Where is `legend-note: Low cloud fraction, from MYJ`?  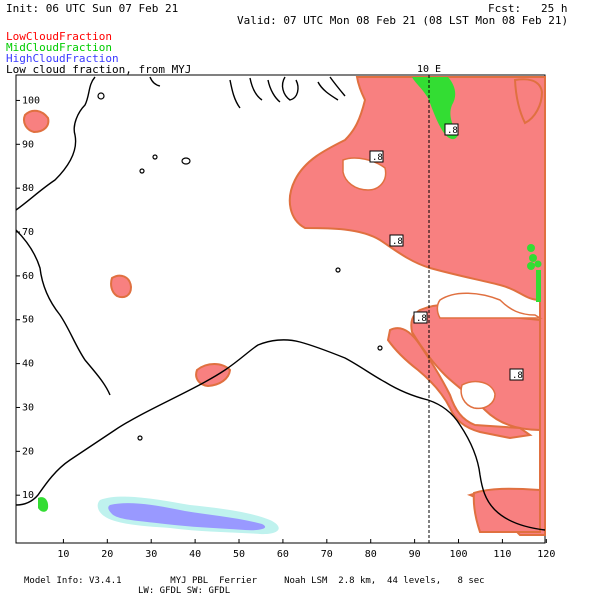
legend-note: Low cloud fraction, from MYJ is located at coordinates (99, 69).